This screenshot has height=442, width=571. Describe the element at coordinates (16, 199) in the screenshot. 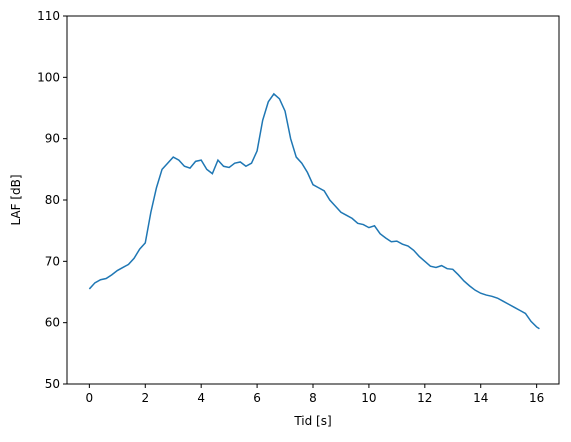

I see `y-axis-label: LAF [dB]` at that location.